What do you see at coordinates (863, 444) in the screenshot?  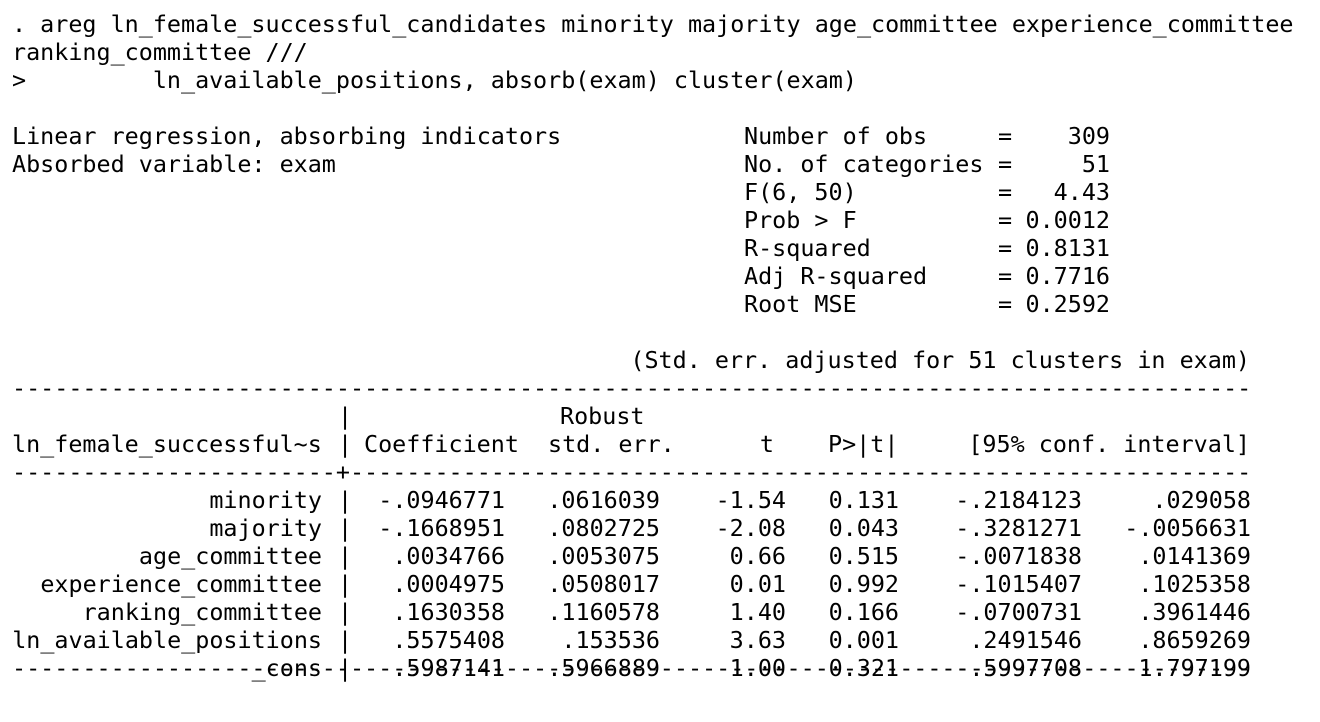 I see `col-p-value: P>|t|` at bounding box center [863, 444].